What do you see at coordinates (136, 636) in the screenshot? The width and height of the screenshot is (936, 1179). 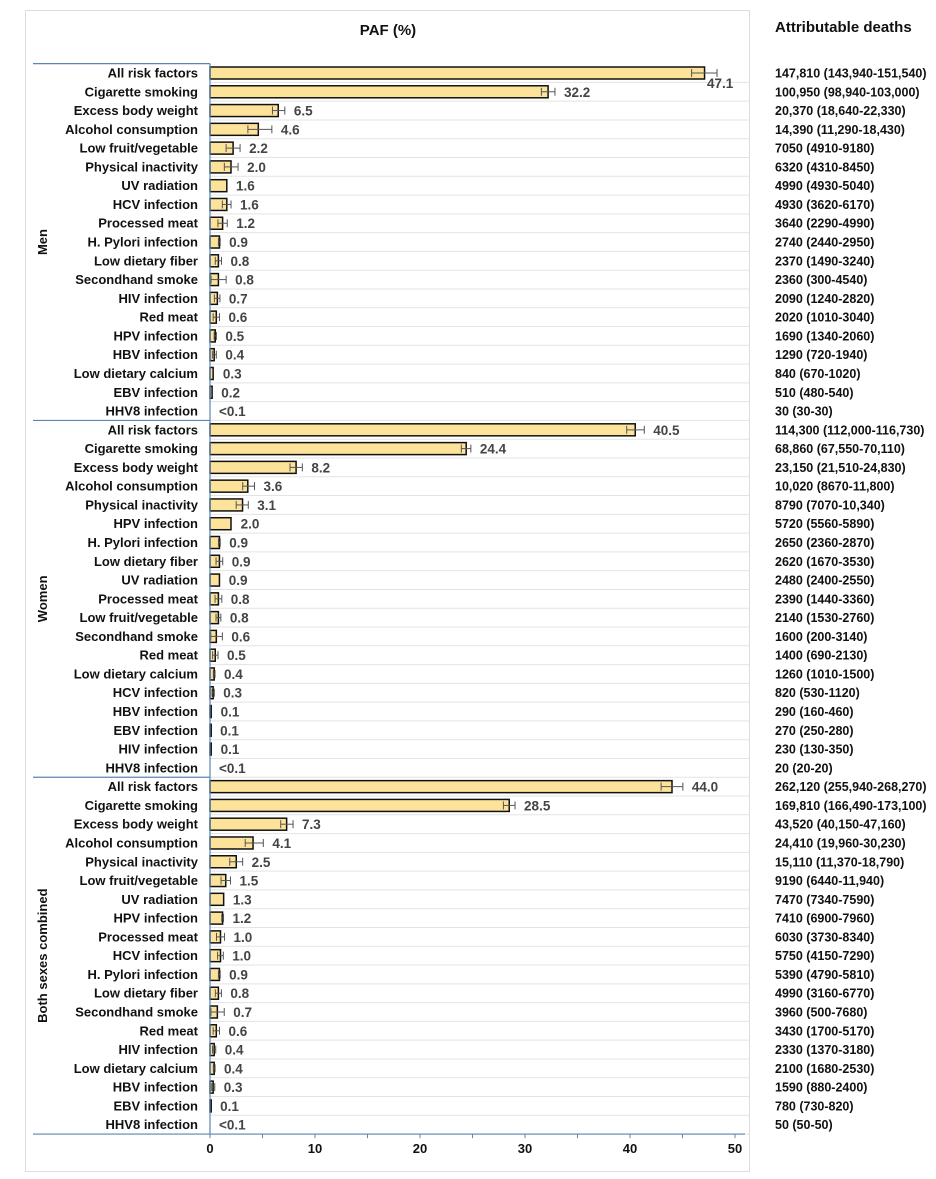 I see `category-label: Secondhand smoke` at bounding box center [136, 636].